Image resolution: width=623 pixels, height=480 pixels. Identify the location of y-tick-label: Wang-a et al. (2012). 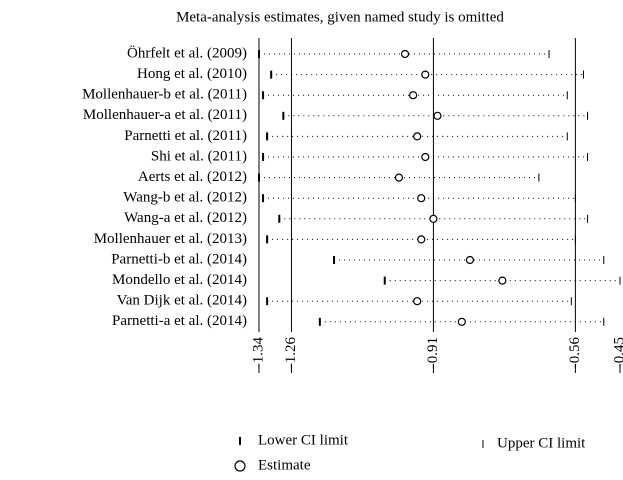
(185, 218).